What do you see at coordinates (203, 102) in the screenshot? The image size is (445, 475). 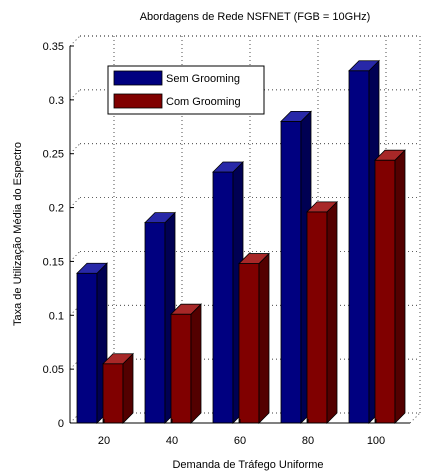 I see `legend-label-com-grooming: Com Grooming` at bounding box center [203, 102].